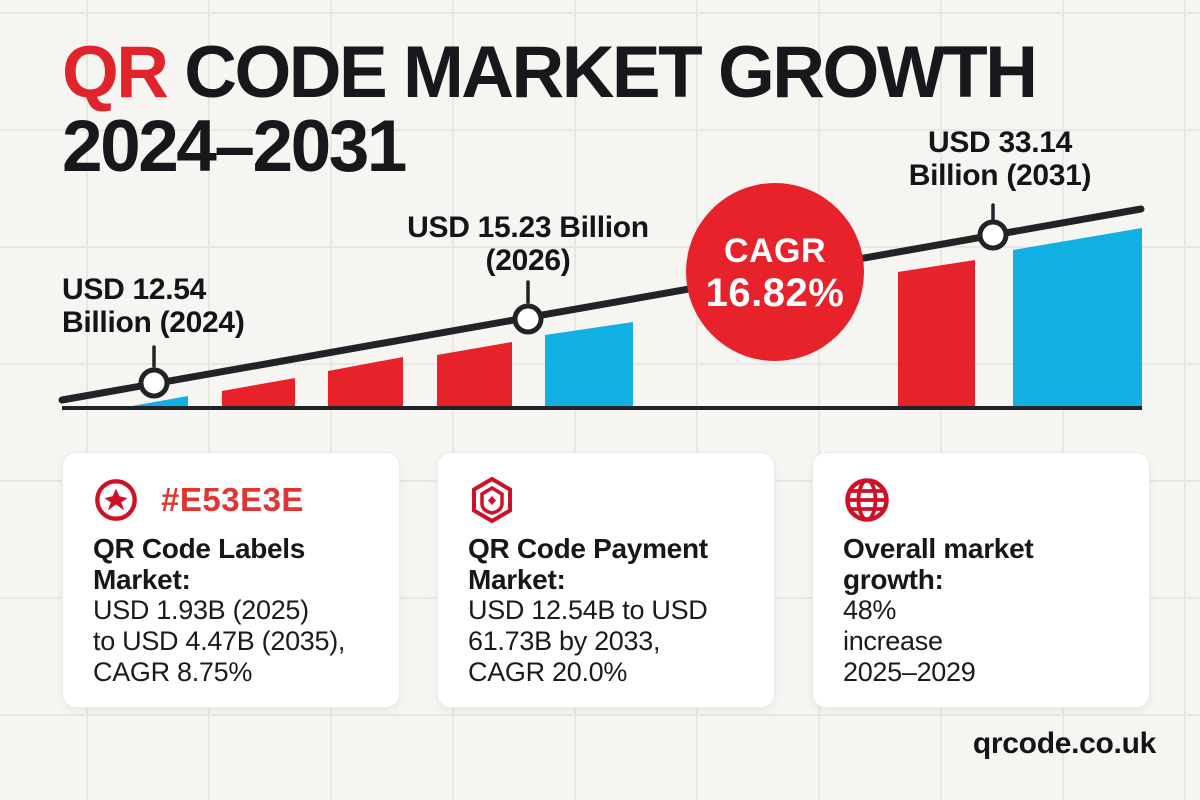  I want to click on card2-line2: 61.73B by 2033,, so click(564, 641).